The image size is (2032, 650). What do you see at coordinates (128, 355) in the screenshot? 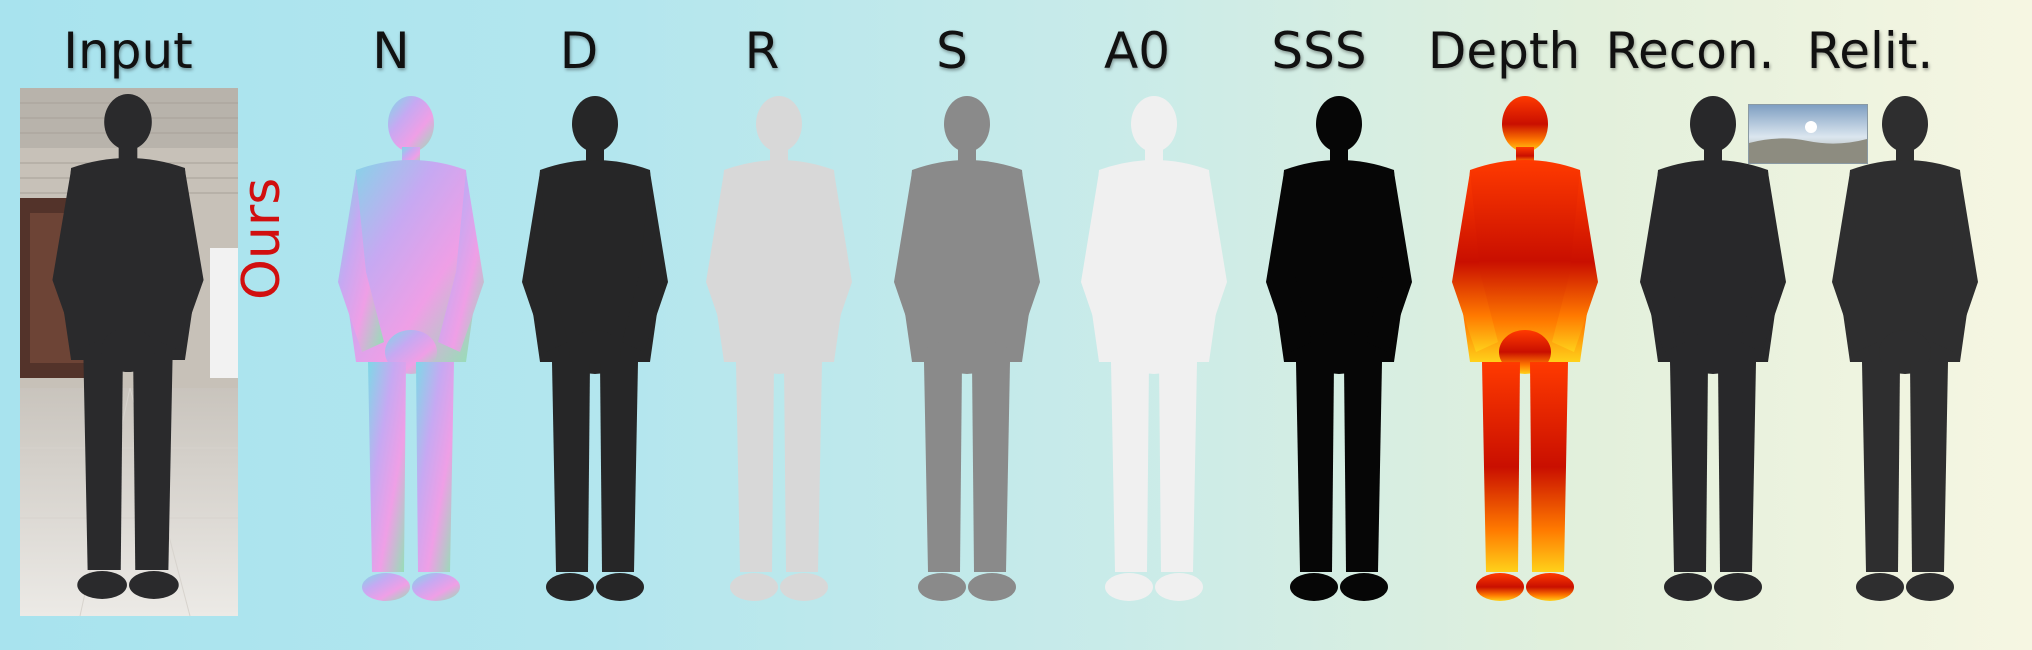
I see `panel-input` at bounding box center [128, 355].